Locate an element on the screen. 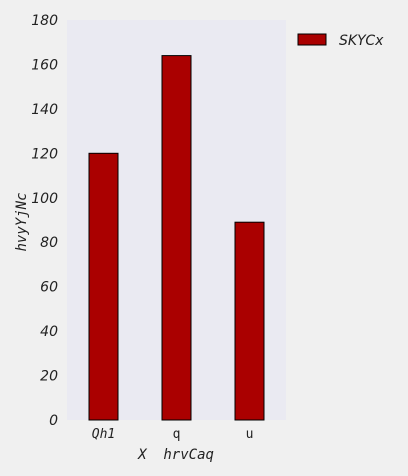  y-tick-label-180: 180 is located at coordinates (44, 21).